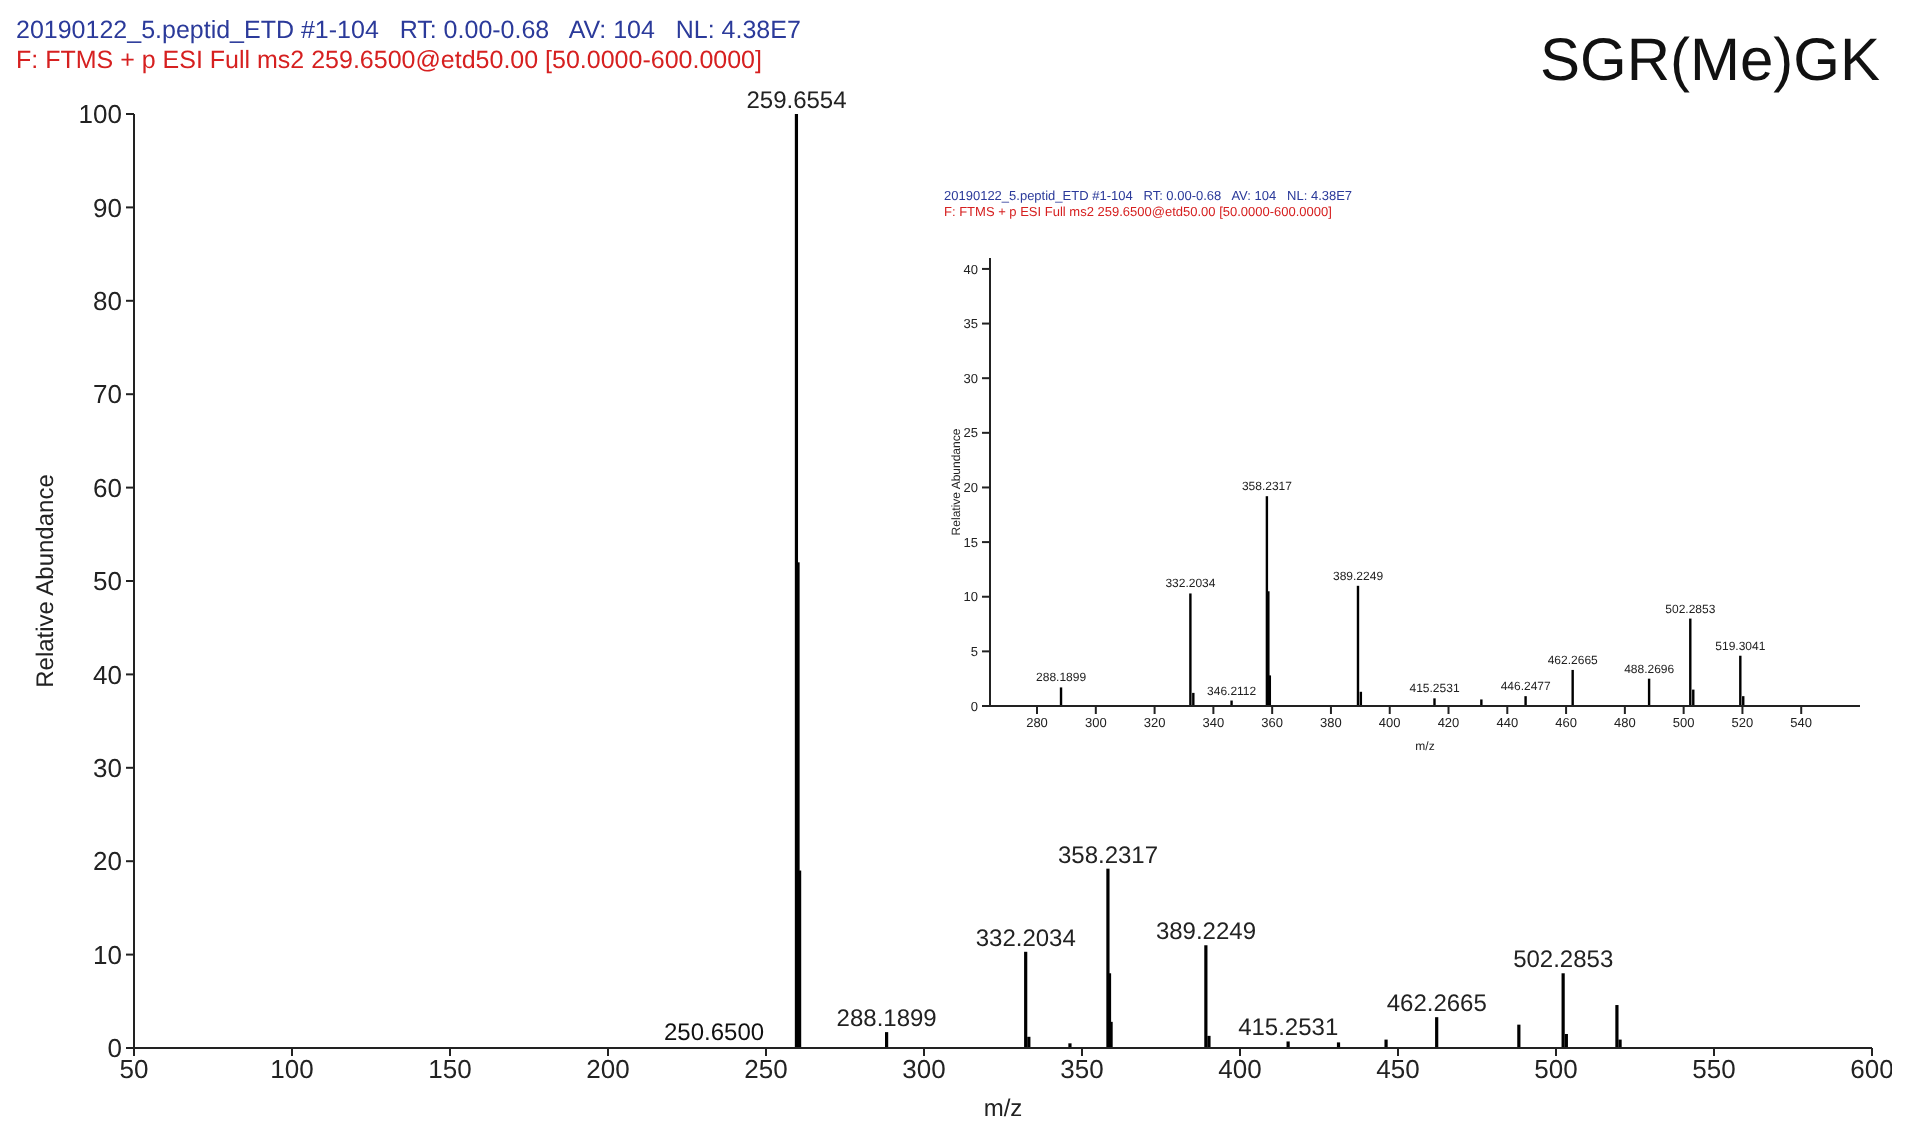 The image size is (1908, 1148). I want to click on y-tick-label: 90, so click(107, 207).